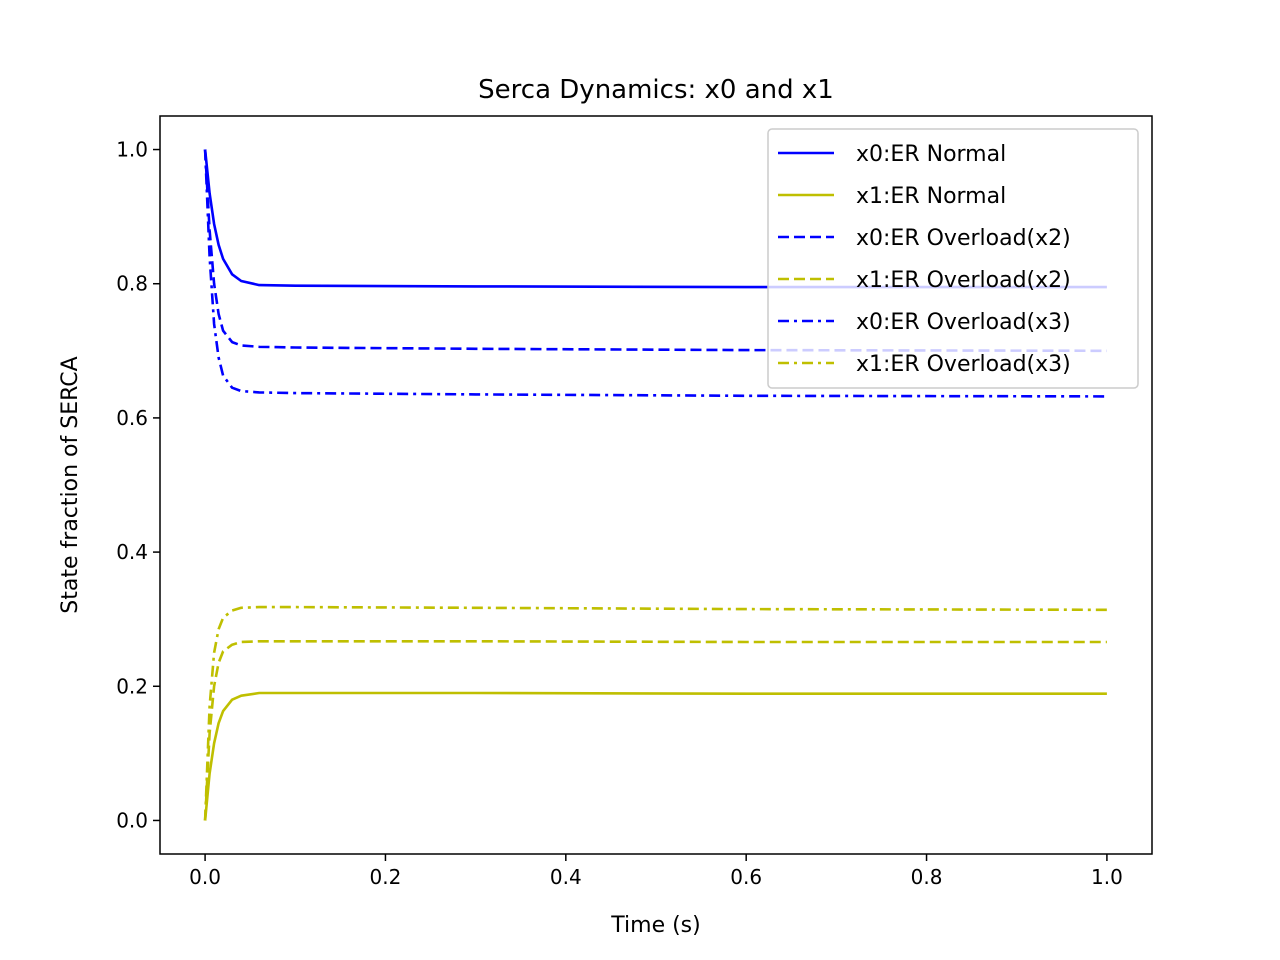  I want to click on x-tick-label: 0.8, so click(927, 877).